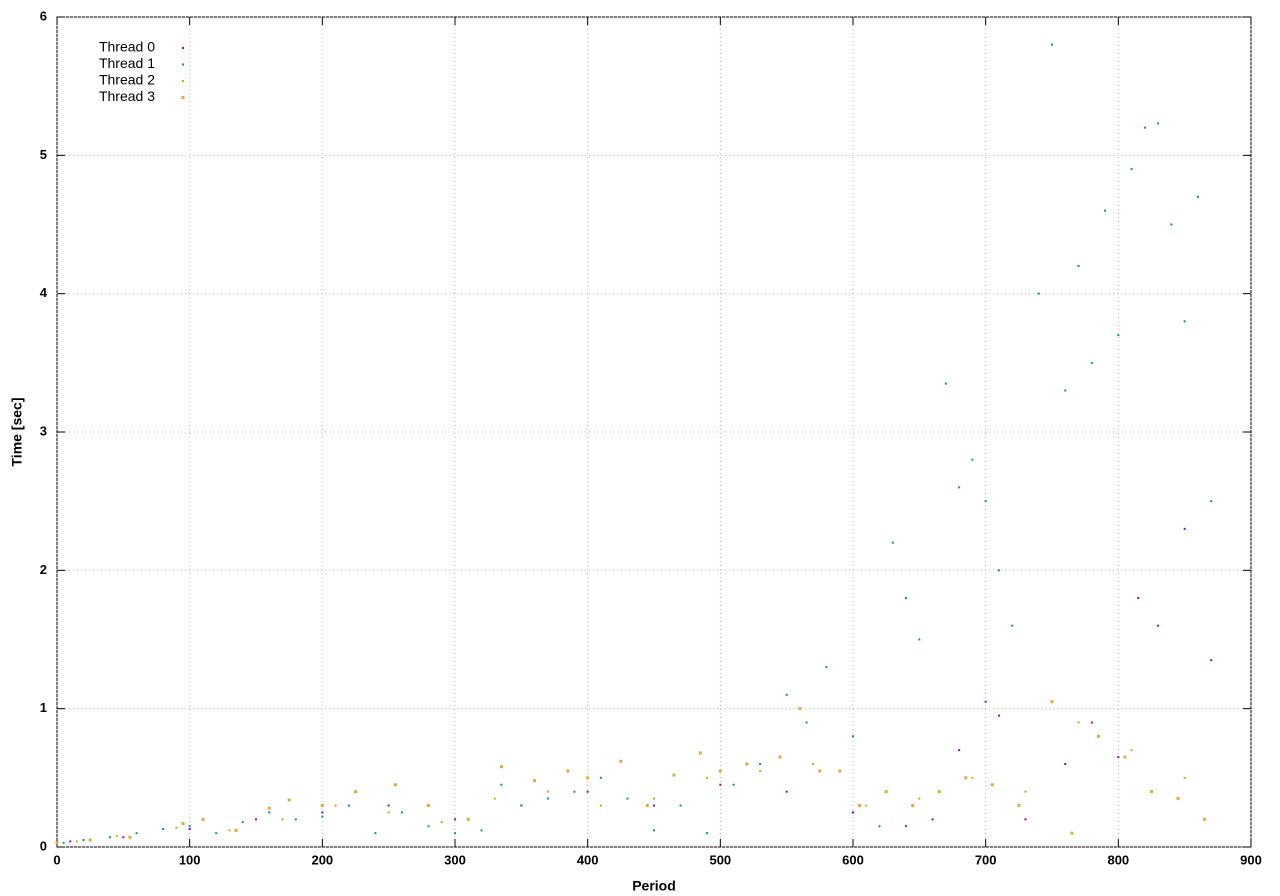 The image size is (1280, 896). What do you see at coordinates (190, 859) in the screenshot?
I see `x-tick-label: 100` at bounding box center [190, 859].